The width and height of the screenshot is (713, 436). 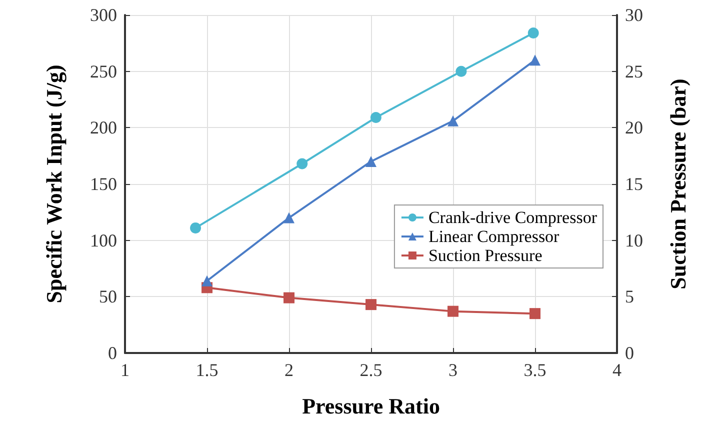 What do you see at coordinates (485, 255) in the screenshot?
I see `legend-label: Suction Pressure` at bounding box center [485, 255].